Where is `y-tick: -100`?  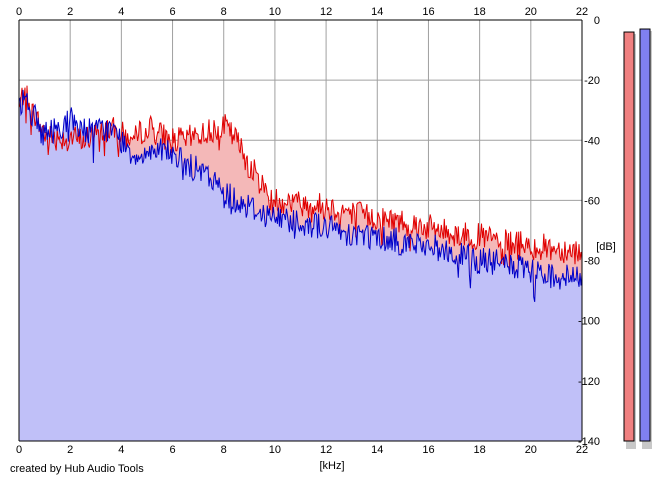
y-tick: -100 is located at coordinates (589, 322).